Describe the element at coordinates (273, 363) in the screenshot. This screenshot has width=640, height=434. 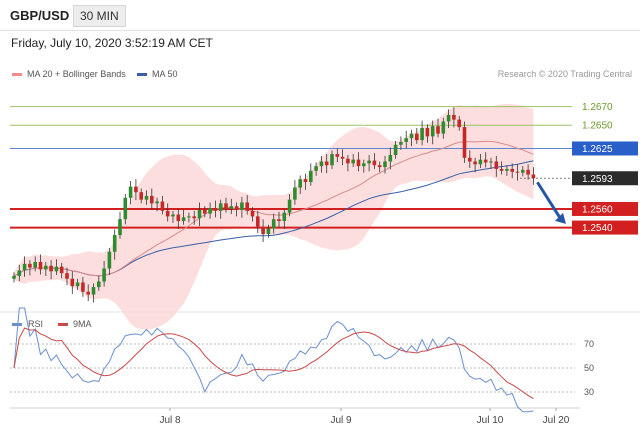
I see `rsi-ma-line` at that location.